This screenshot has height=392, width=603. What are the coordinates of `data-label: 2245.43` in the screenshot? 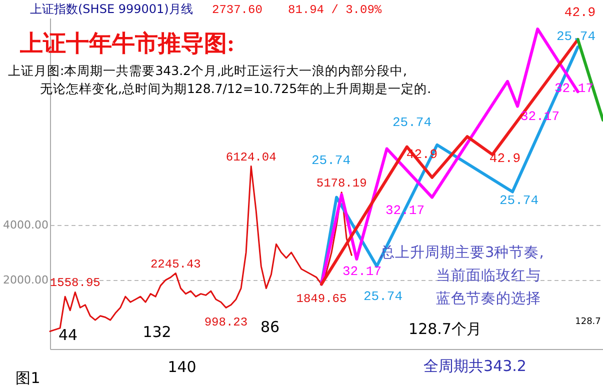 It's located at (175, 264).